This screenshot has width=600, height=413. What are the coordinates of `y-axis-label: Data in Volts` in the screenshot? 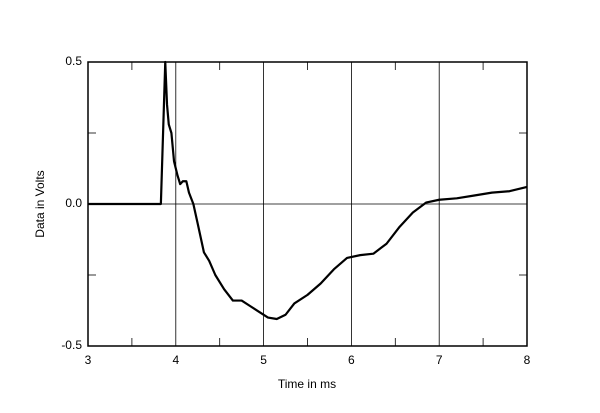 It's located at (40, 203).